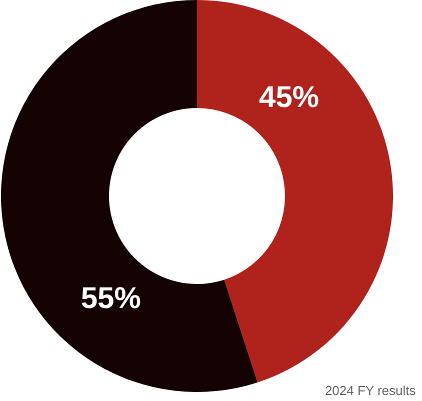 The width and height of the screenshot is (422, 401). Describe the element at coordinates (289, 97) in the screenshot. I see `data-label: 45%` at that location.